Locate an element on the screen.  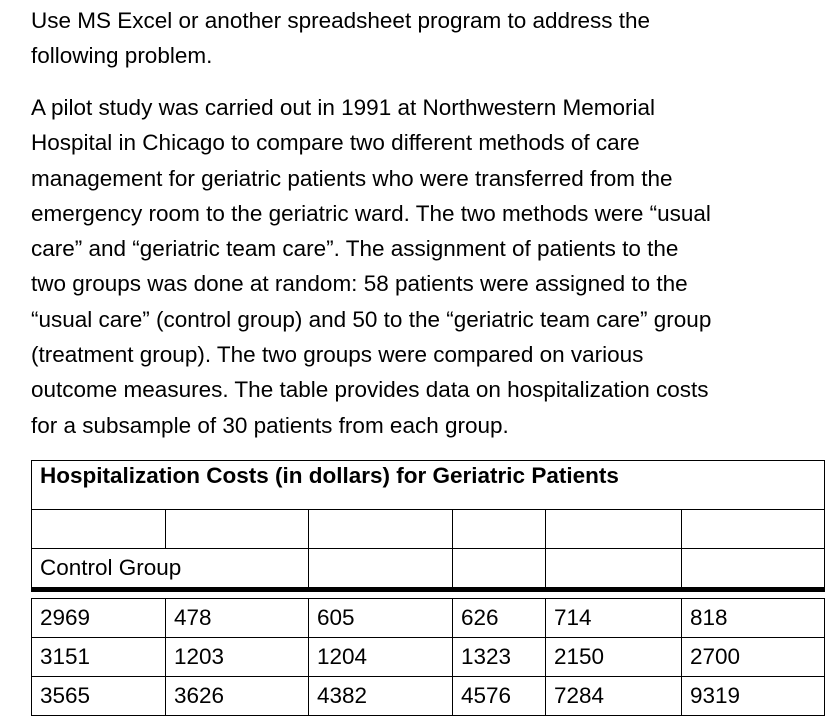
table-cell: 2700 is located at coordinates (753, 657).